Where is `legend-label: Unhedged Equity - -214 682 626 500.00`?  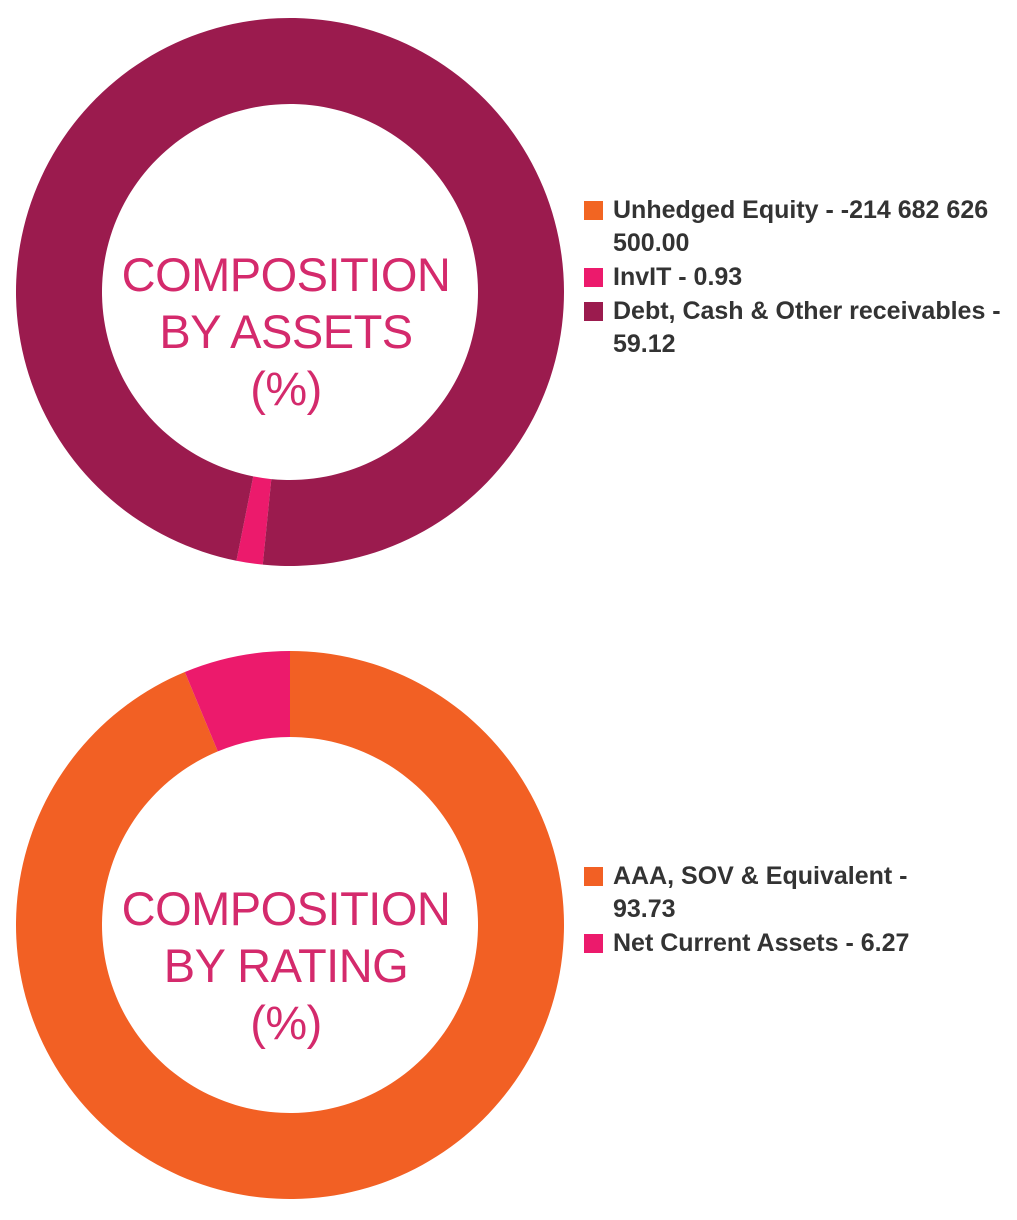 legend-label: Unhedged Equity - -214 682 626 500.00 is located at coordinates (801, 226).